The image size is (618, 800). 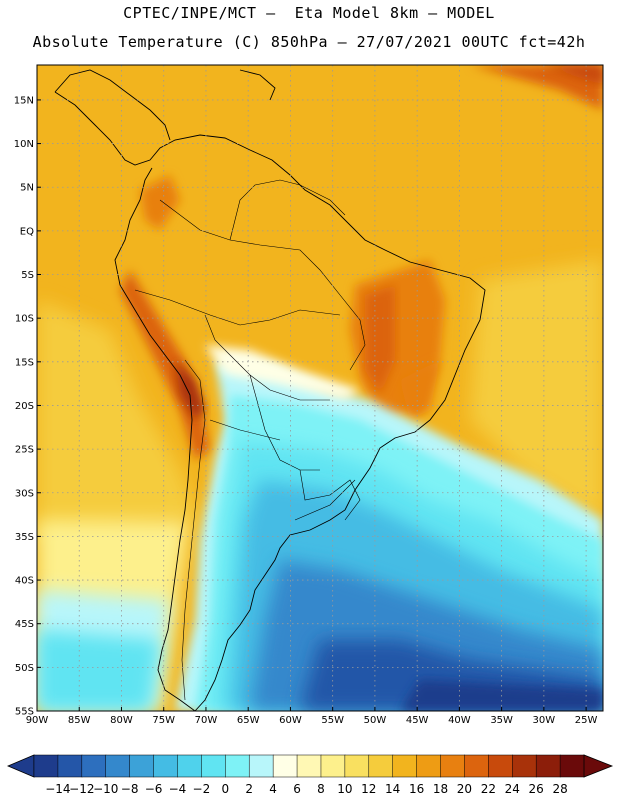 I want to click on lon-label: 30W, so click(x=544, y=720).